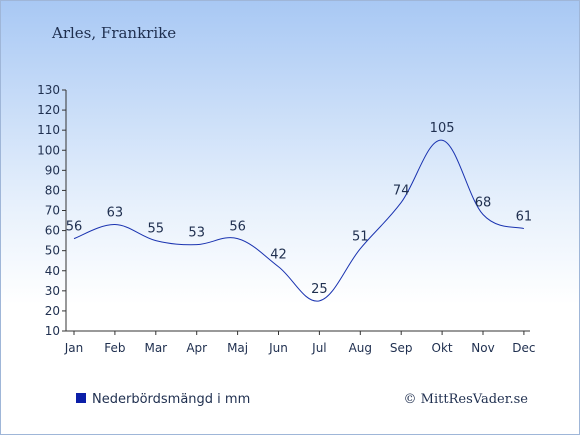  I want to click on data-label: 25, so click(319, 289).